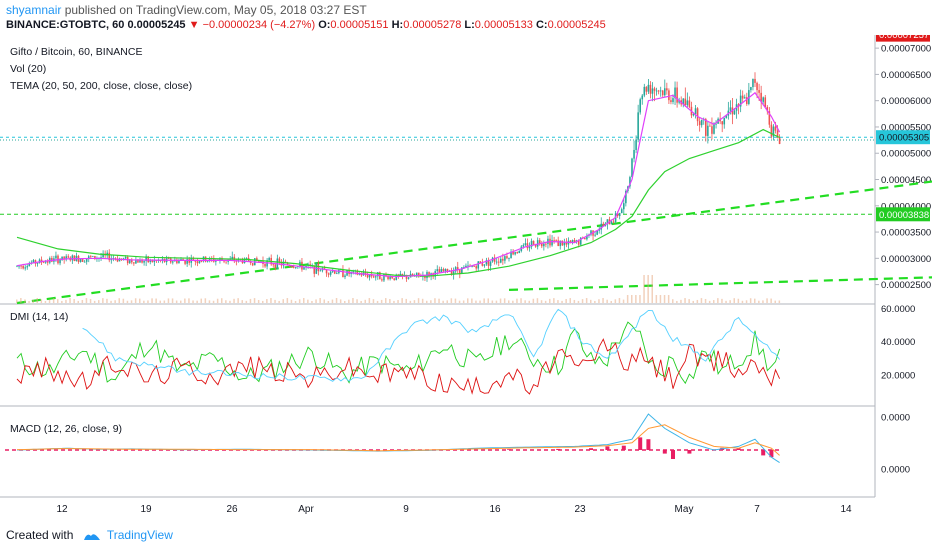 This screenshot has width=932, height=550. What do you see at coordinates (720, 283) in the screenshot?
I see `trendline` at bounding box center [720, 283].